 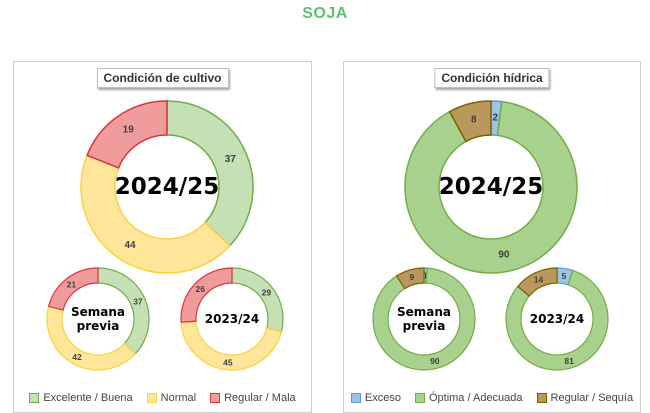 What do you see at coordinates (355, 398) in the screenshot?
I see `legend-swatch-exceso` at bounding box center [355, 398].